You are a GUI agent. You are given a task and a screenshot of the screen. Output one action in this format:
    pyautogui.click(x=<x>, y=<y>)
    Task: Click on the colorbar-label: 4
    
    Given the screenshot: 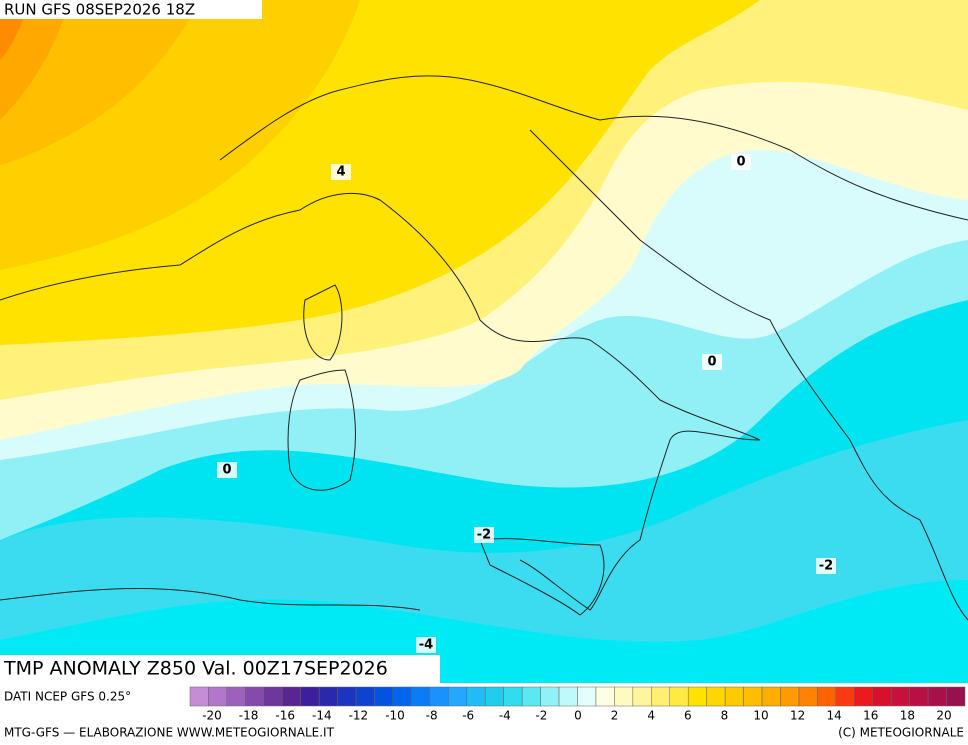 What is the action you would take?
    pyautogui.click(x=651, y=716)
    